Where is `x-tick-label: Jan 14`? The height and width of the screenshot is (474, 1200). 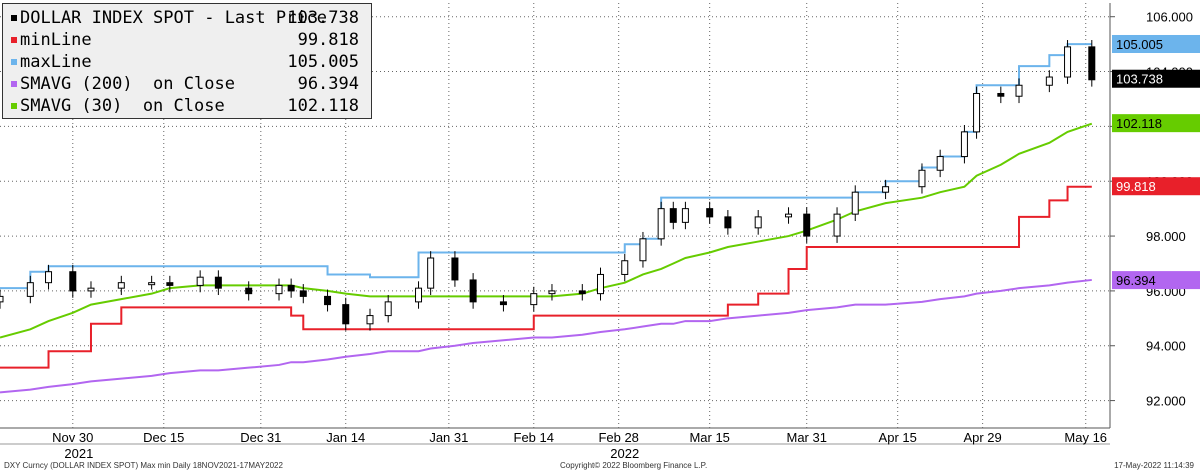 x-tick-label: Jan 14 is located at coordinates (345, 437).